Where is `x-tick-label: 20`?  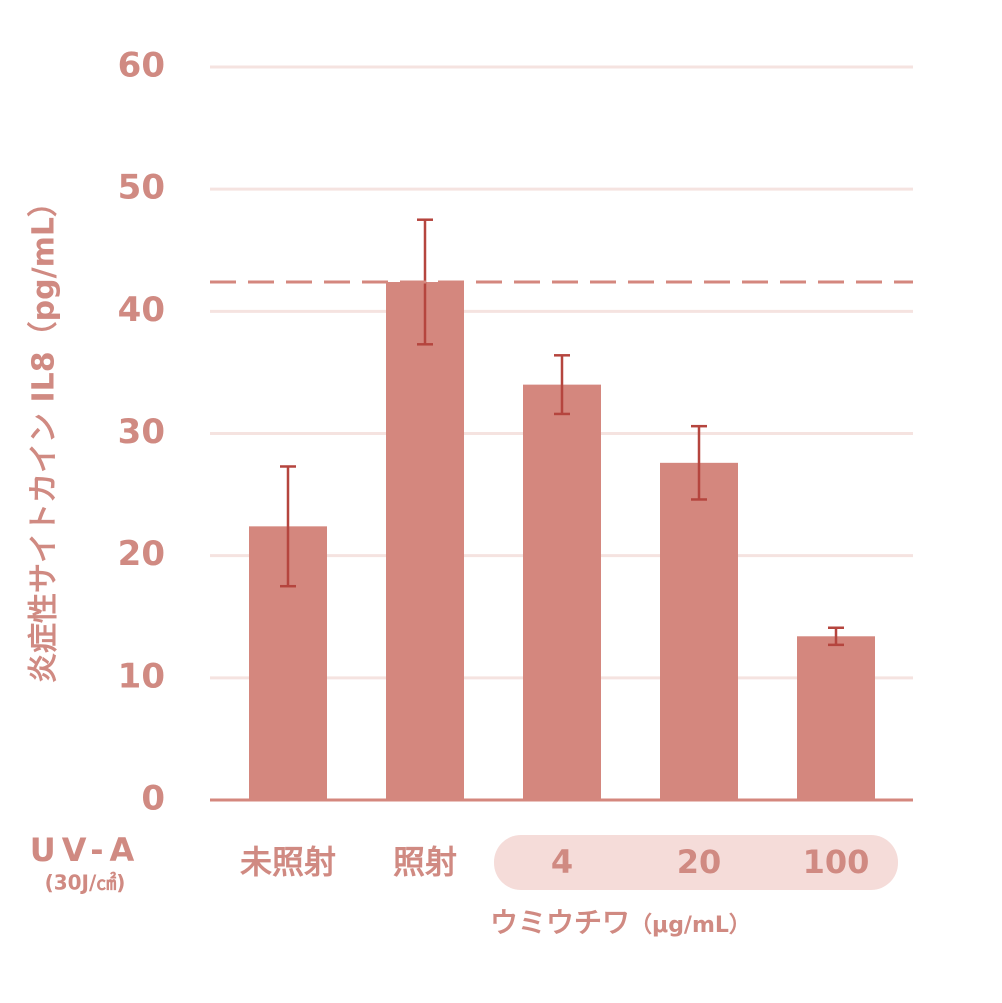
x-tick-label: 20 is located at coordinates (699, 862).